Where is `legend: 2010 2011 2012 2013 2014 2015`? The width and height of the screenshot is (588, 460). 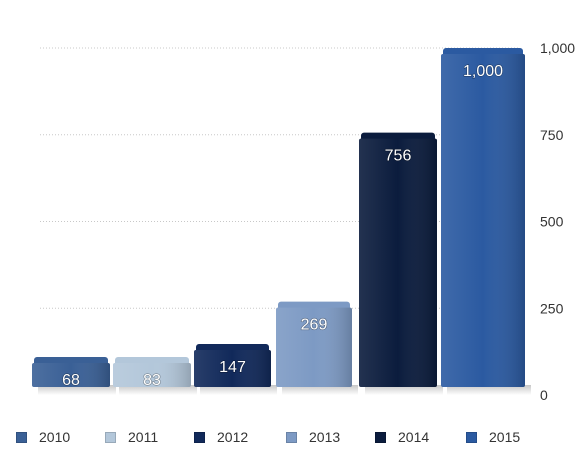
legend: 2010 2011 2012 2013 2014 2015 is located at coordinates (294, 437).